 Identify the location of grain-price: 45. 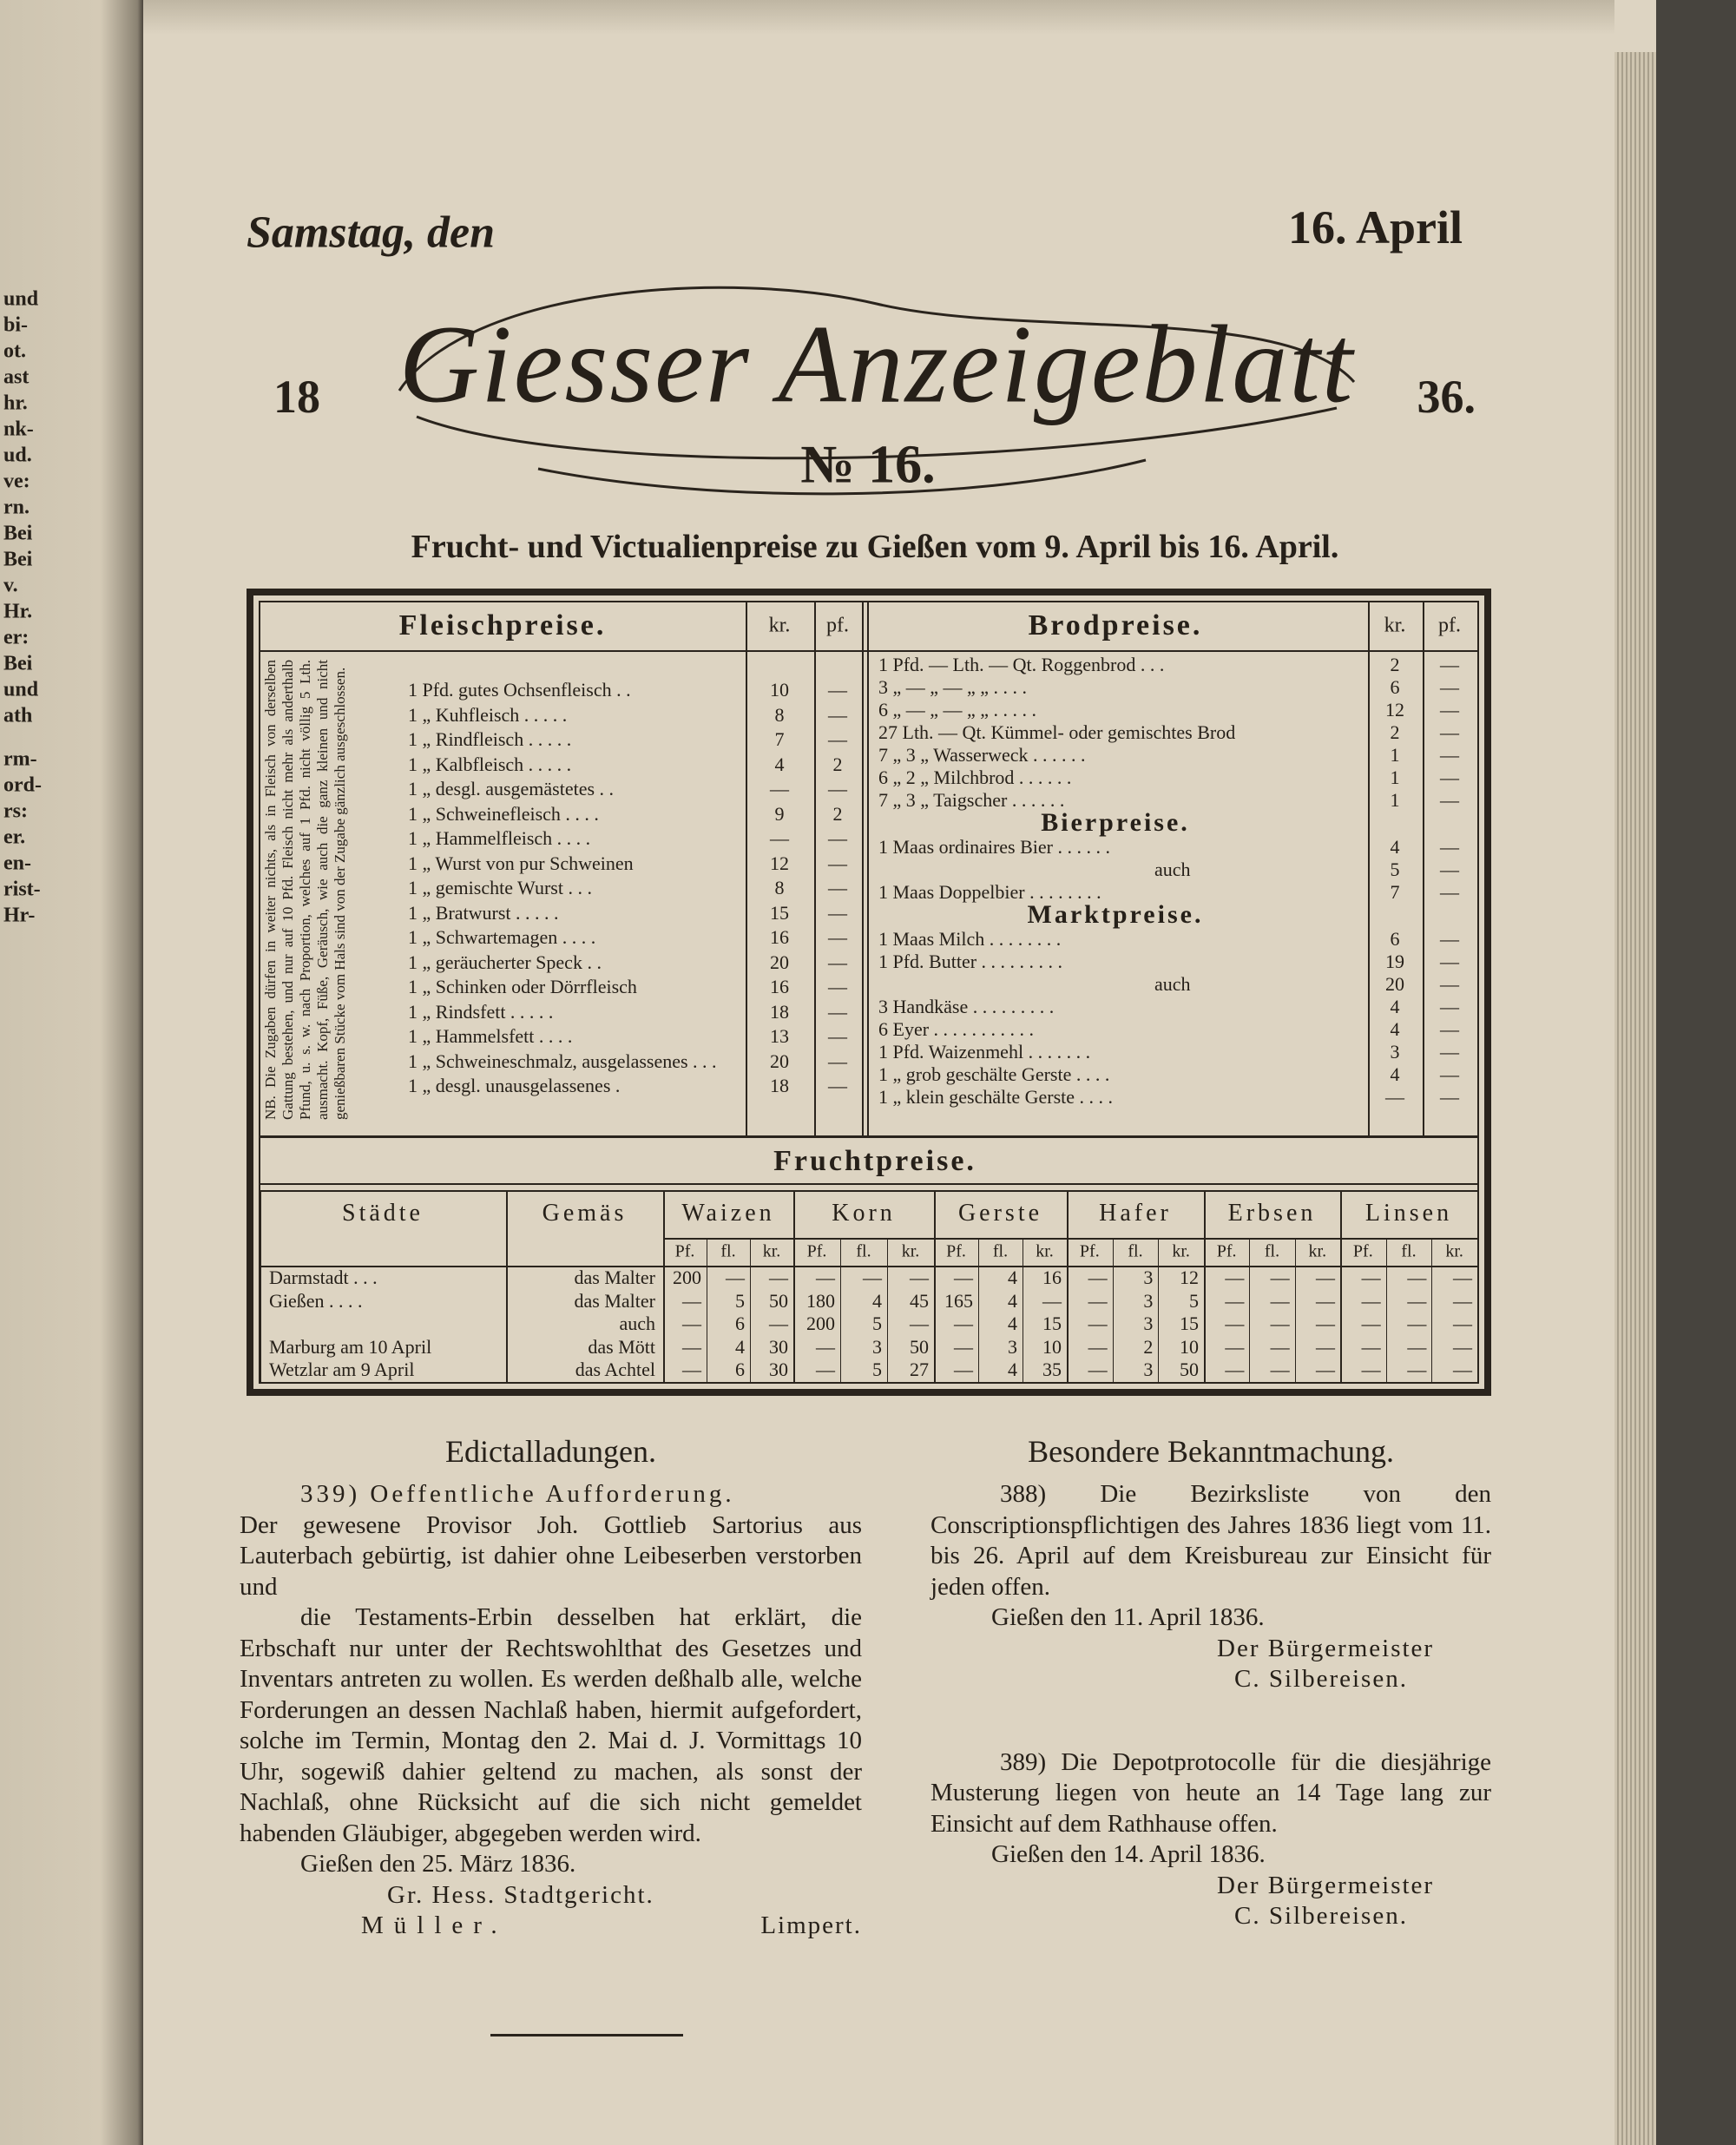
(919, 1300).